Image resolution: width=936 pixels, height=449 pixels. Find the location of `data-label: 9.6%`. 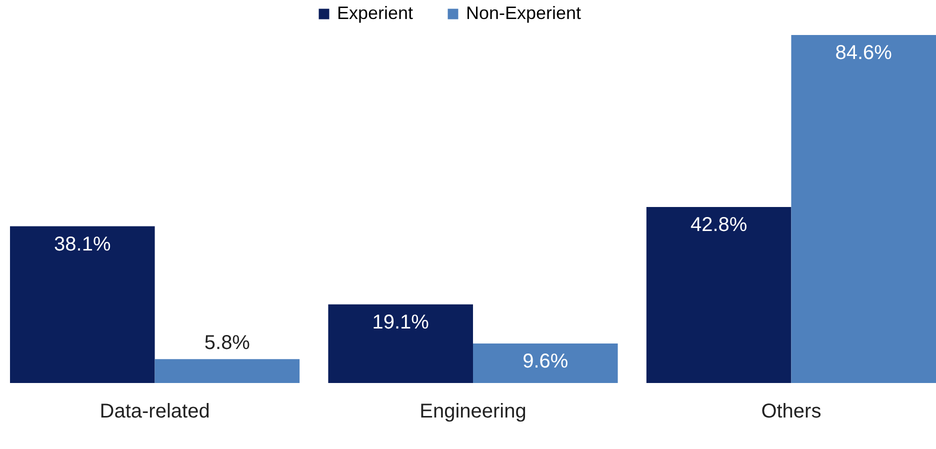

data-label: 9.6% is located at coordinates (545, 361).